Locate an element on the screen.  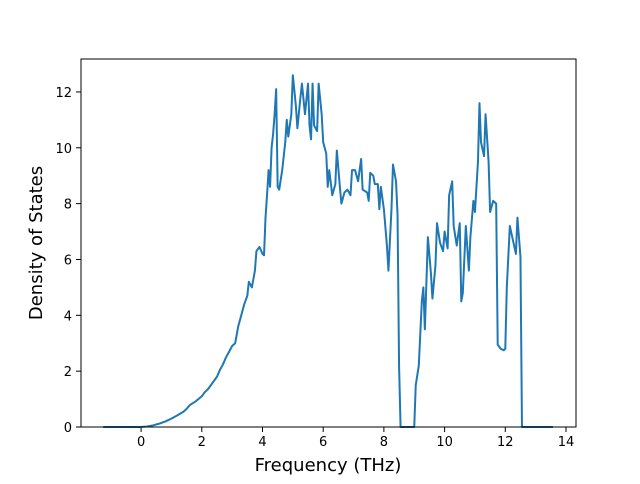
x-axis-label: Frequency (THz) is located at coordinates (328, 465).